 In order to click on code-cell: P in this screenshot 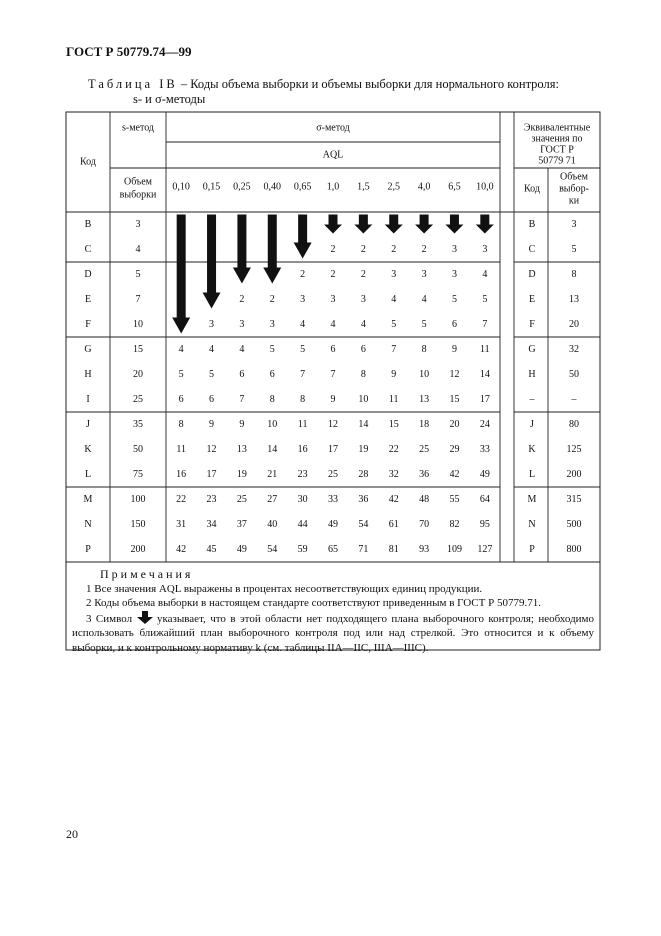, I will do `click(532, 549)`.